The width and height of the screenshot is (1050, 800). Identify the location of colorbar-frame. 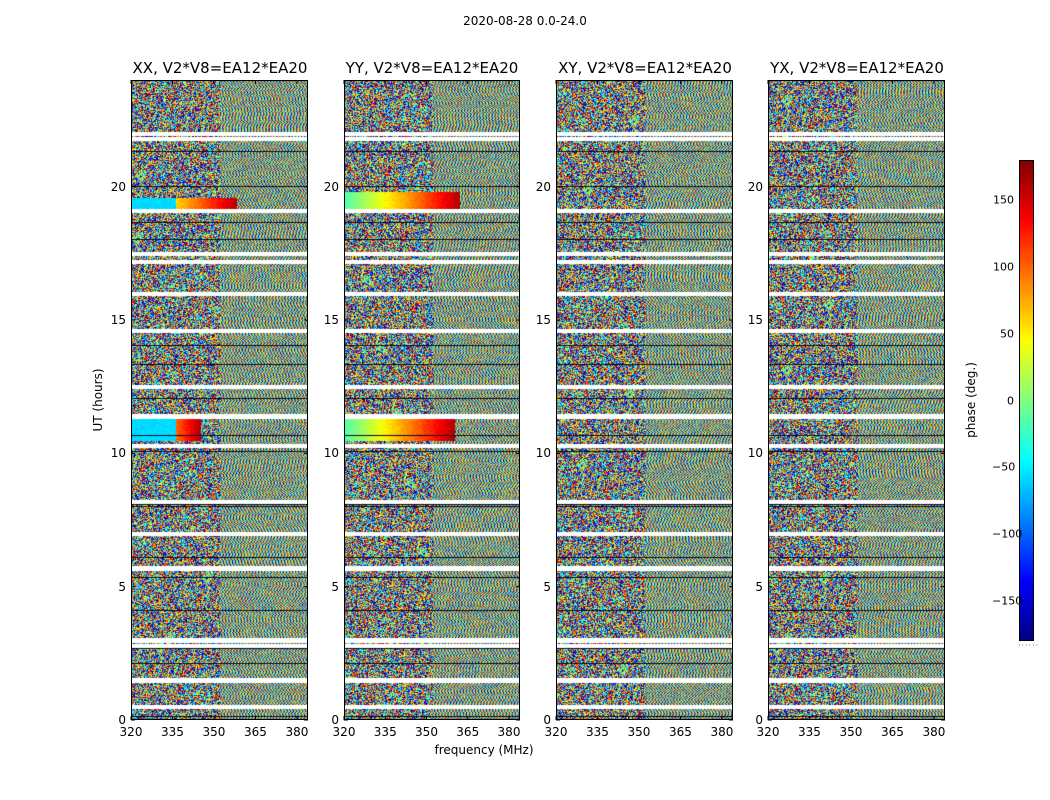
(1026, 400).